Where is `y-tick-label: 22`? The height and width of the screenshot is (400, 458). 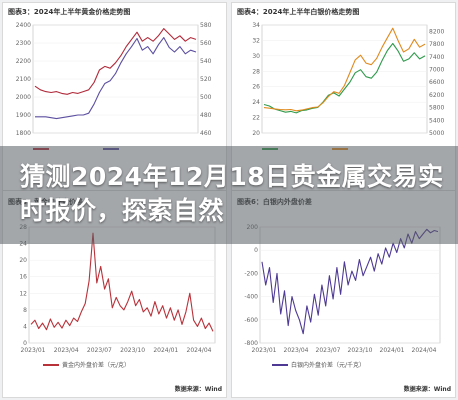
y-tick-label: 22 is located at coordinates (256, 118).